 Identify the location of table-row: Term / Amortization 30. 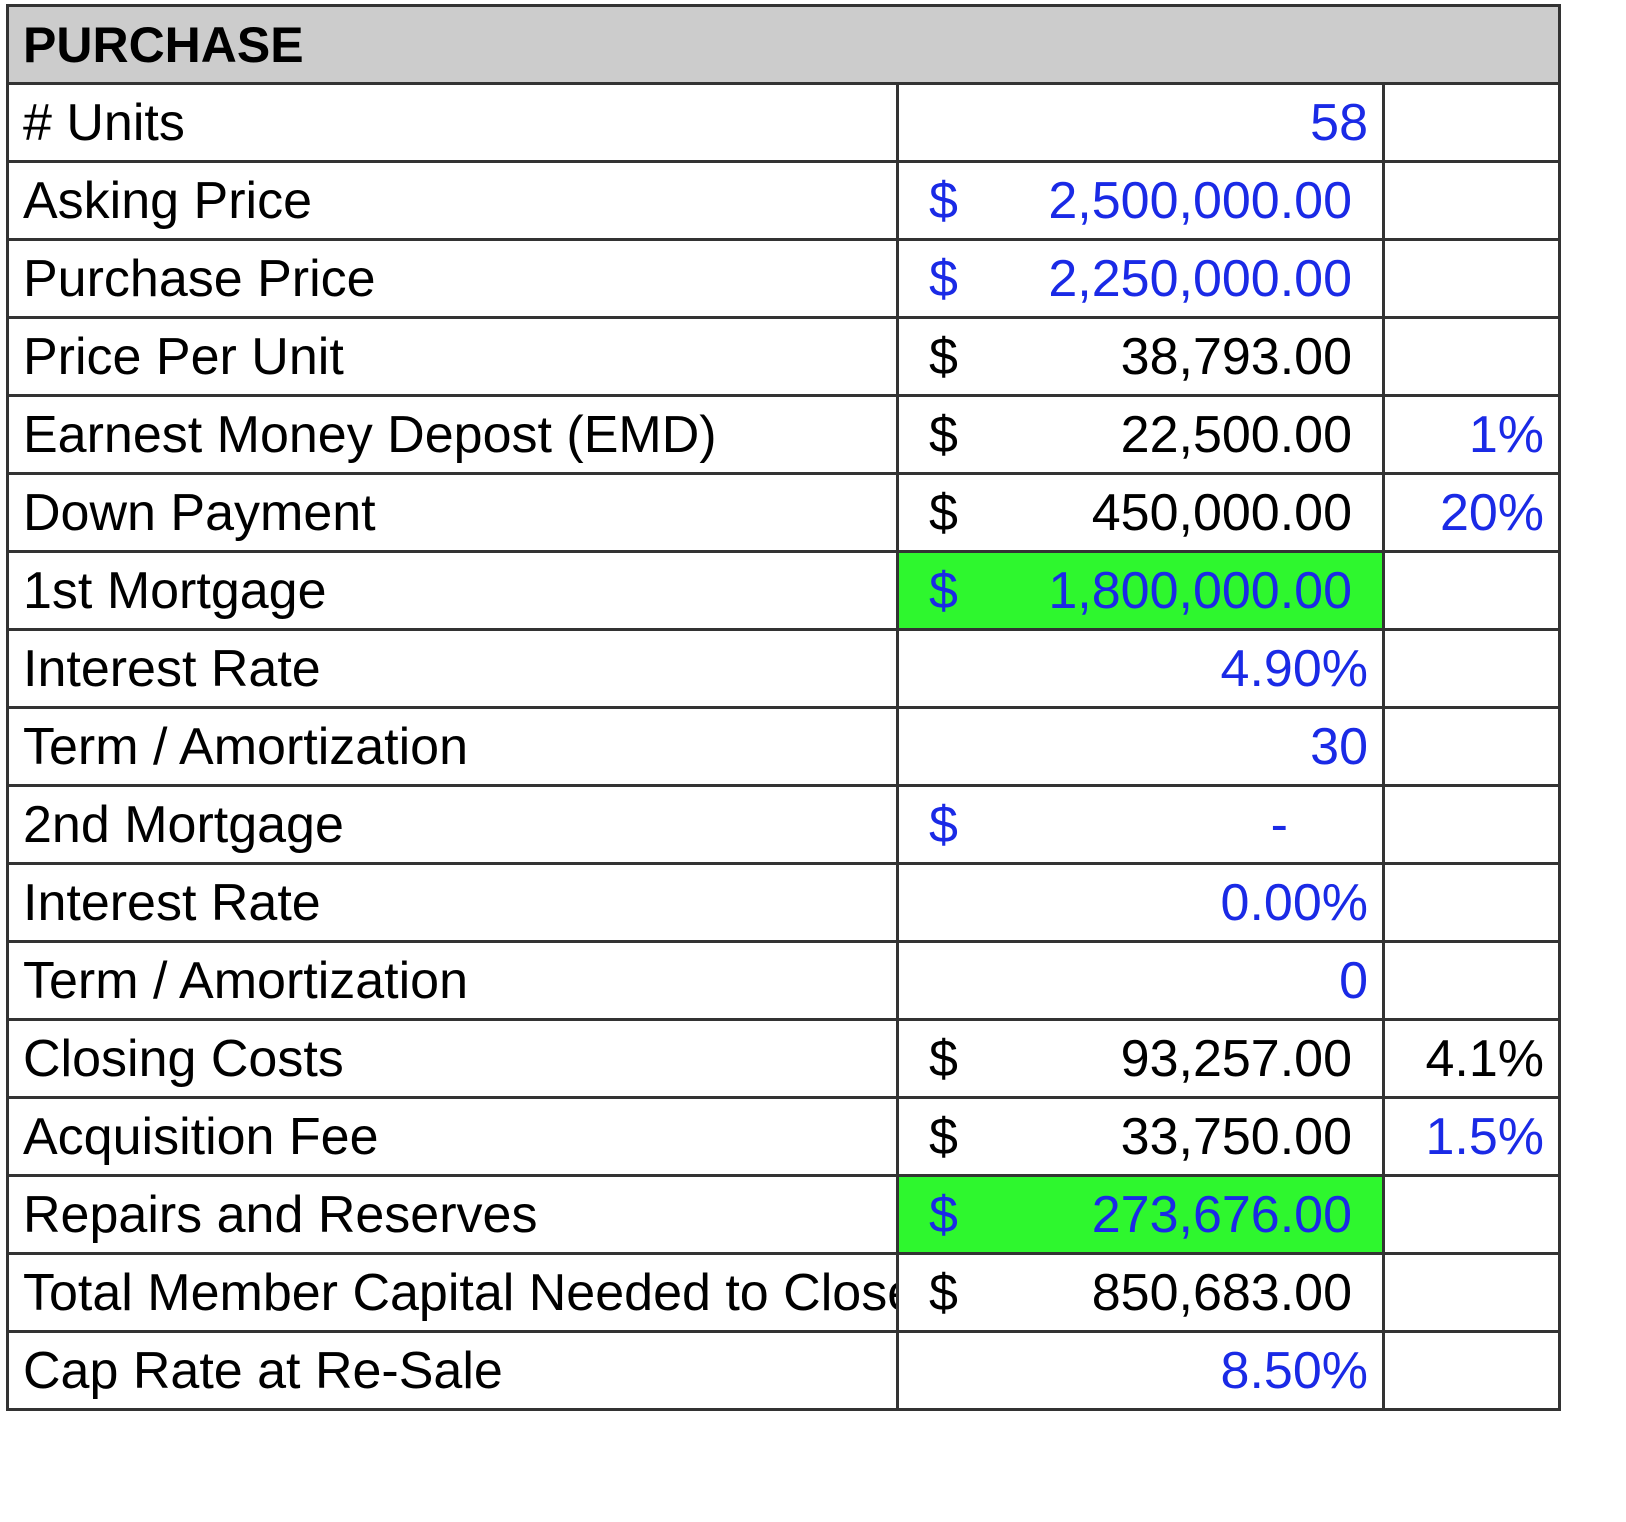
(784, 746).